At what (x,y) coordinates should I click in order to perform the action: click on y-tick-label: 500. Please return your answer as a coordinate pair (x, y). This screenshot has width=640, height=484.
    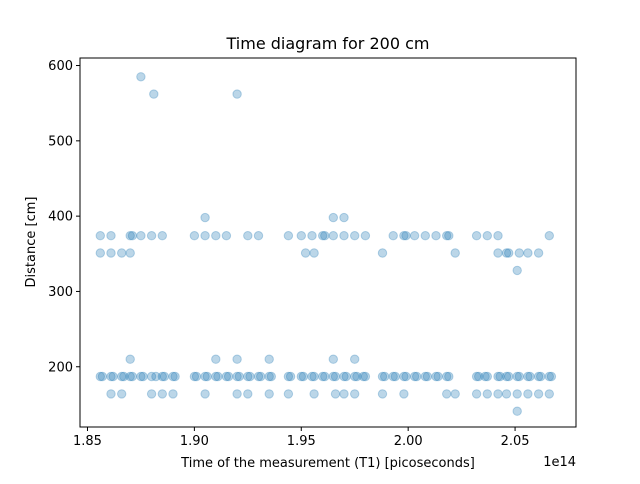
    Looking at the image, I should click on (60, 141).